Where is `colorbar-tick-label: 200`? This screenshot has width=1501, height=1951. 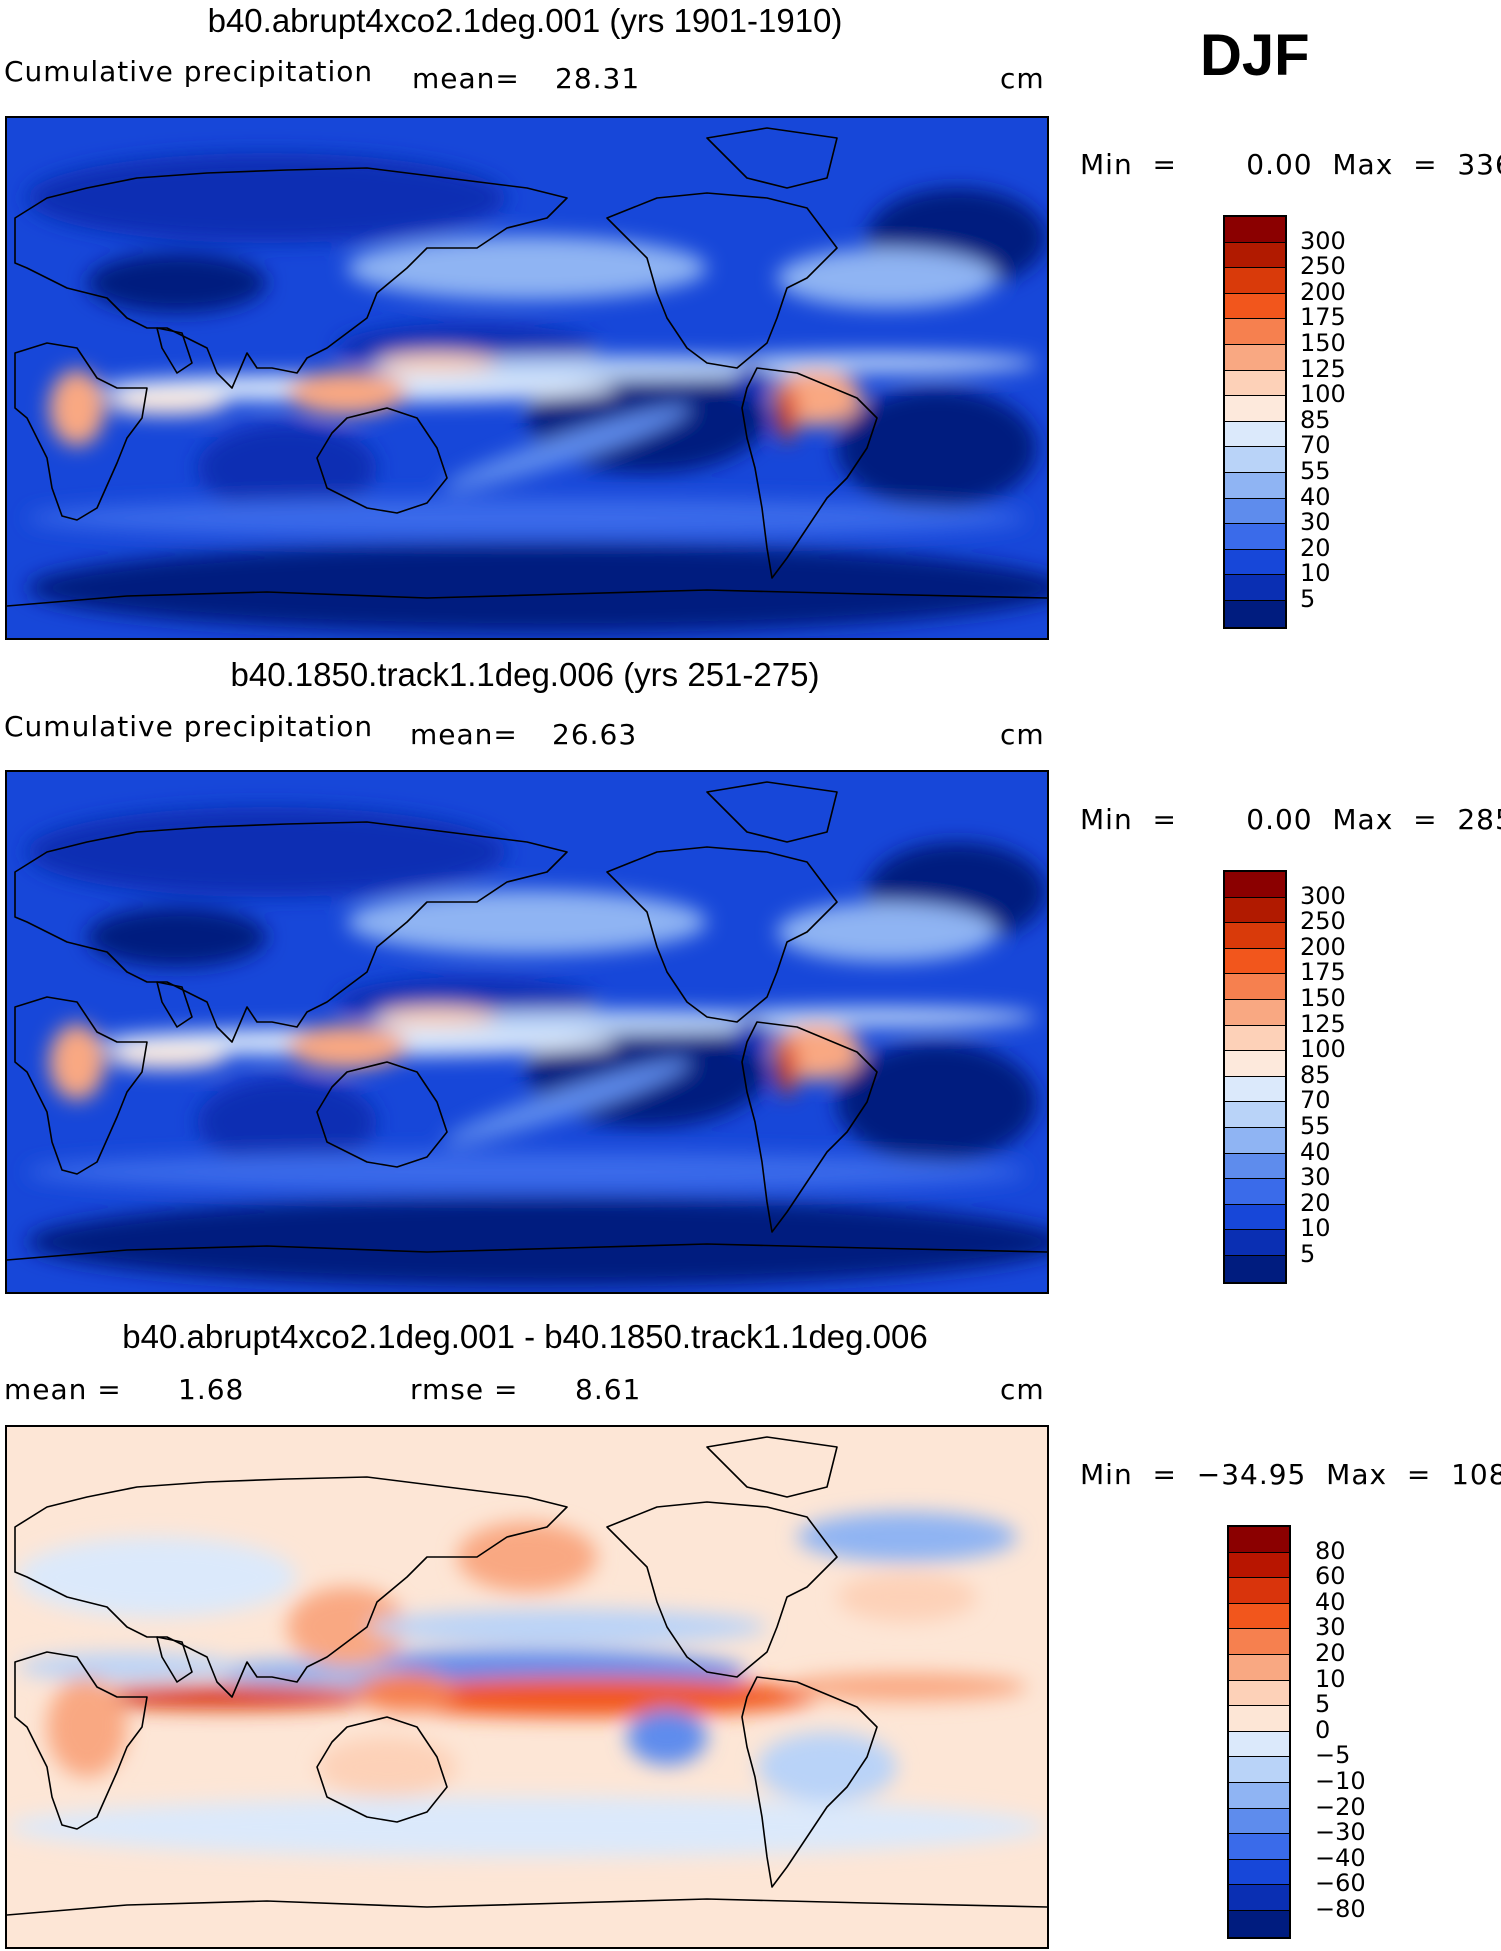 colorbar-tick-label: 200 is located at coordinates (1323, 291).